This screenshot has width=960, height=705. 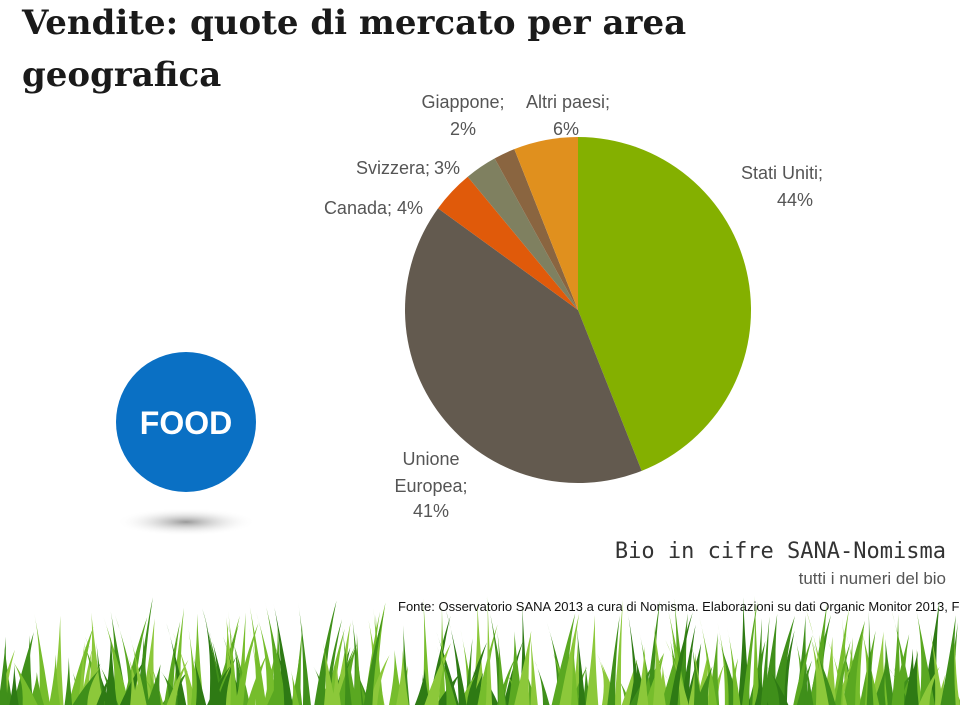 What do you see at coordinates (782, 173) in the screenshot?
I see `slice-category: Stati Uniti;` at bounding box center [782, 173].